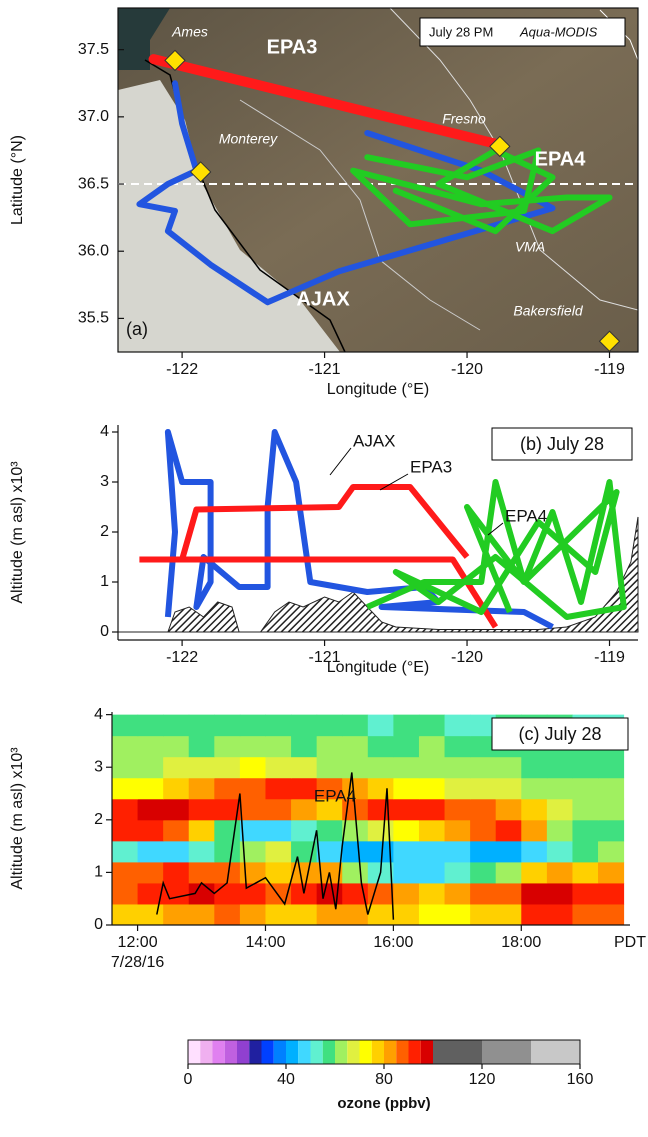 This screenshot has width=648, height=1137. I want to click on y-tick-label: 35.5, so click(93, 318).